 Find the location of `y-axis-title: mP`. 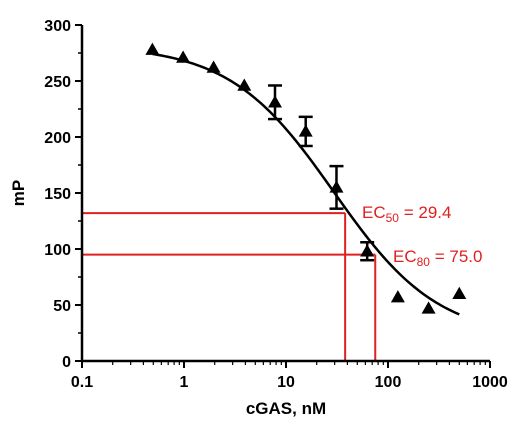

y-axis-title: mP is located at coordinates (18, 193).